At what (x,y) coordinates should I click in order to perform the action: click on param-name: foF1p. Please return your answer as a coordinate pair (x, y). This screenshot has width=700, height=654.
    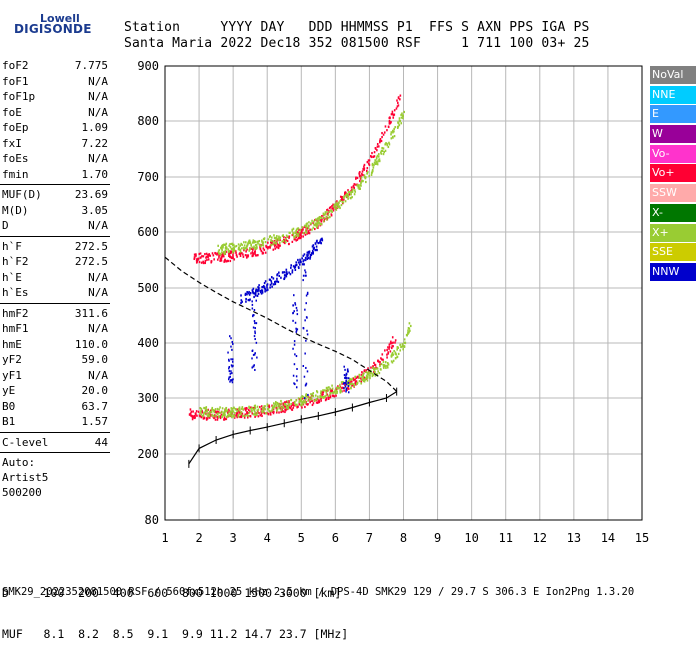
    Looking at the image, I should click on (19, 96).